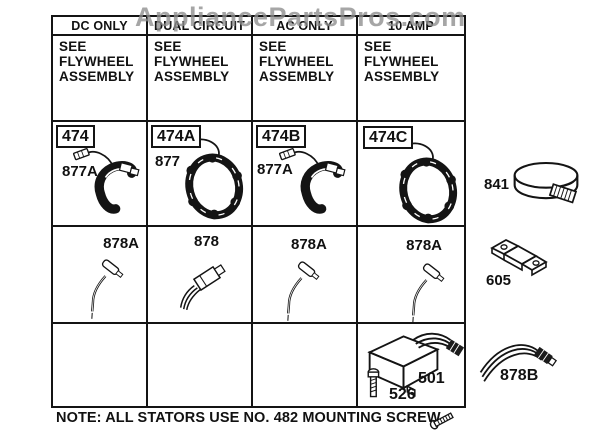 This screenshot has width=600, height=447. I want to click on wire-cell-878a-dc: 878A, so click(100, 275).